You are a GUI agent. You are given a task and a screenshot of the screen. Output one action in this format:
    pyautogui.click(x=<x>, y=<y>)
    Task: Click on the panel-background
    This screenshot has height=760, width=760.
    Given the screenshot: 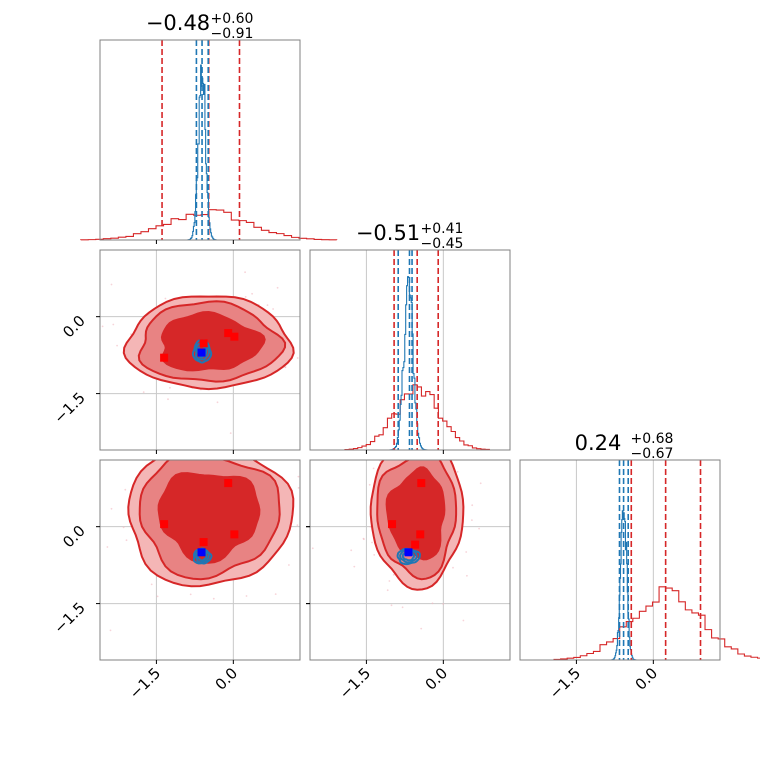 What is the action you would take?
    pyautogui.click(x=200, y=140)
    